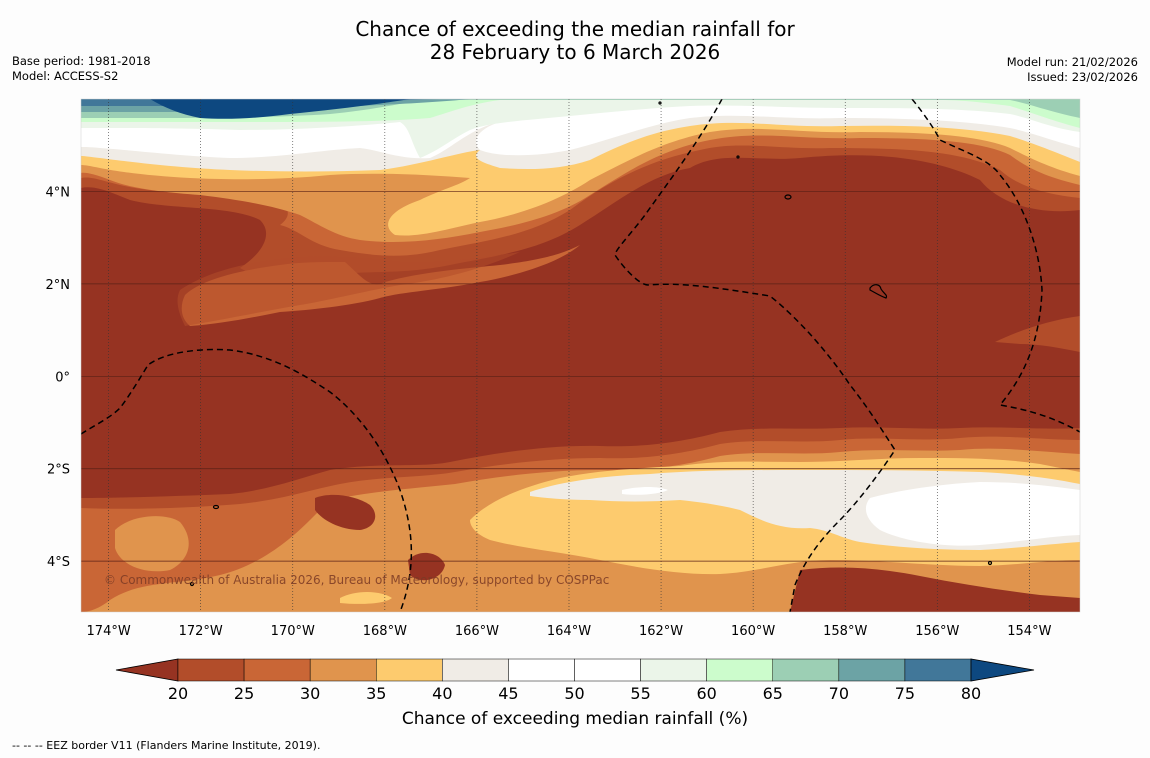 This screenshot has height=758, width=1150. I want to click on lat-tick-label: 2°S, so click(58, 470).